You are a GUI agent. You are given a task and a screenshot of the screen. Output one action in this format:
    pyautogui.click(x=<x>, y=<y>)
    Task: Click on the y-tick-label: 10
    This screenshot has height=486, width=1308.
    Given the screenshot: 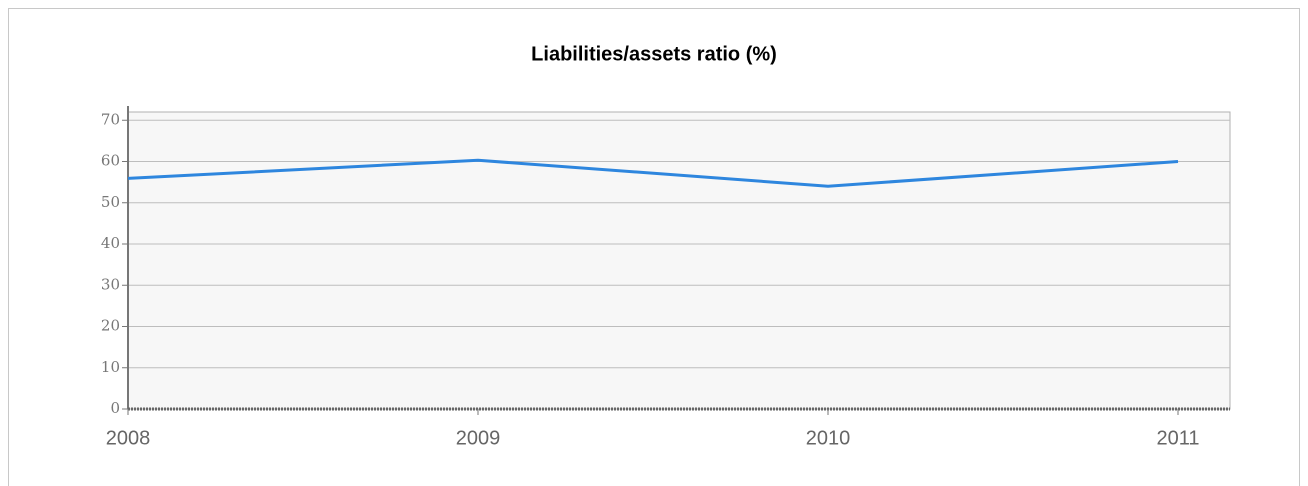 What is the action you would take?
    pyautogui.click(x=110, y=367)
    